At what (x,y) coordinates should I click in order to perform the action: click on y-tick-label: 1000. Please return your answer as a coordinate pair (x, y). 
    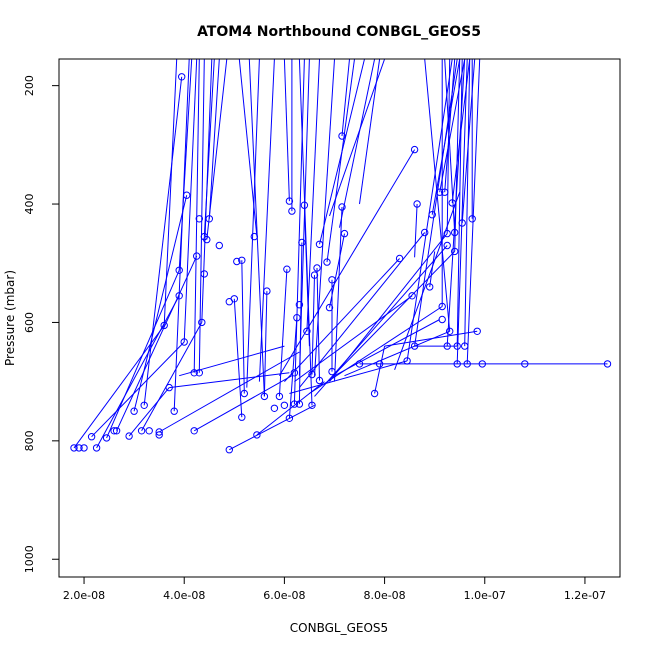
    Looking at the image, I should click on (29, 559).